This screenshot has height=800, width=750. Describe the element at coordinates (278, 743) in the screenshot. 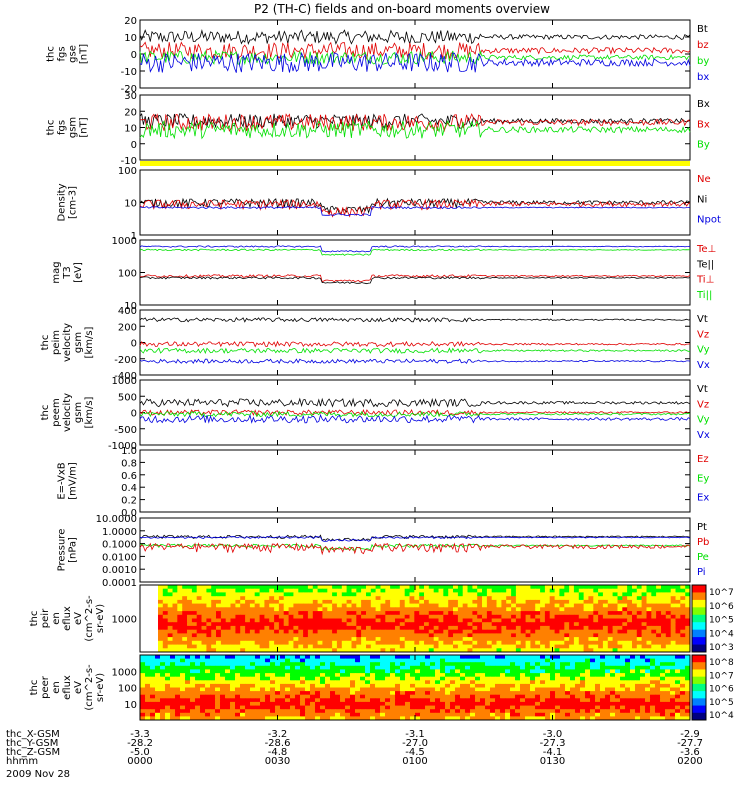

I see `footer-value: -28.6` at that location.